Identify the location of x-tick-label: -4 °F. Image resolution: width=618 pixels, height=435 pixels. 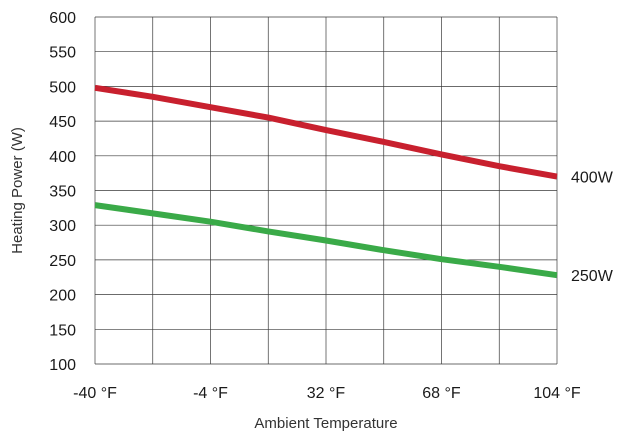
(210, 393).